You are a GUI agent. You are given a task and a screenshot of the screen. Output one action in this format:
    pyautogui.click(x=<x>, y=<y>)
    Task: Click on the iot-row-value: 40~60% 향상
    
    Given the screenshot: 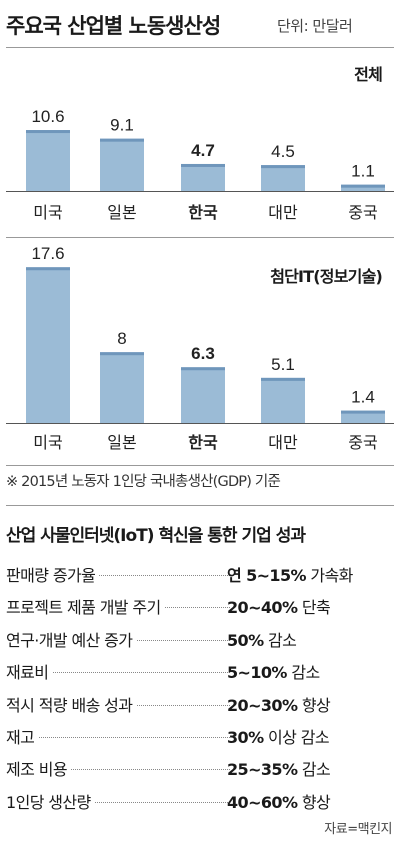 What is the action you would take?
    pyautogui.click(x=279, y=802)
    